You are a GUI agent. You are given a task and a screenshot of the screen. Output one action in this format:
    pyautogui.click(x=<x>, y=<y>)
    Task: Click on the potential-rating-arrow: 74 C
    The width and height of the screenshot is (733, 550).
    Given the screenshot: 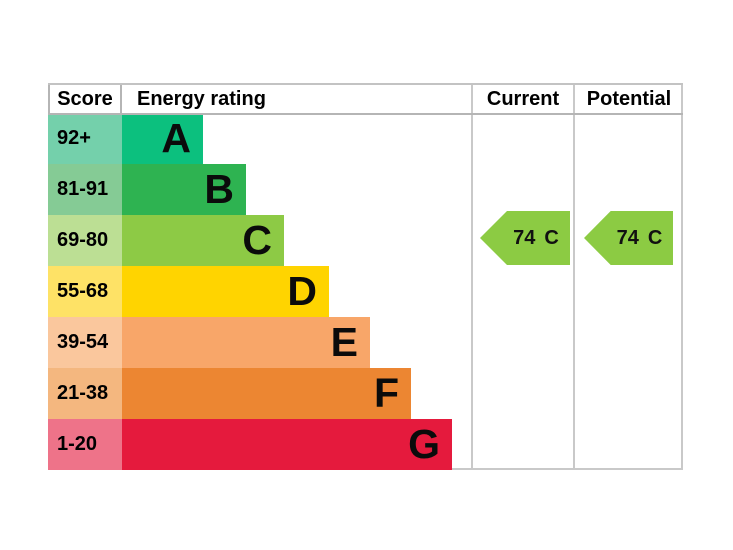 What is the action you would take?
    pyautogui.click(x=628, y=238)
    